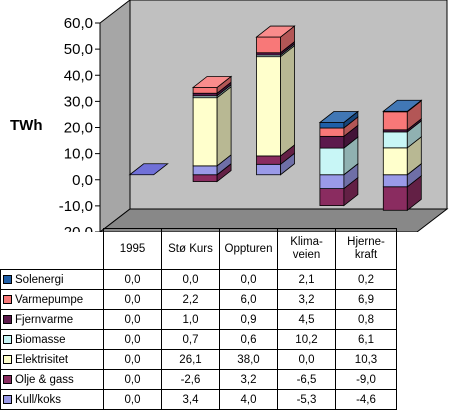 This screenshot has height=410, width=450. Describe the element at coordinates (198, 379) in the screenshot. I see `table-row: Olje & gass 0,0 -2,6 3,2 -6,5 -9,0` at that location.